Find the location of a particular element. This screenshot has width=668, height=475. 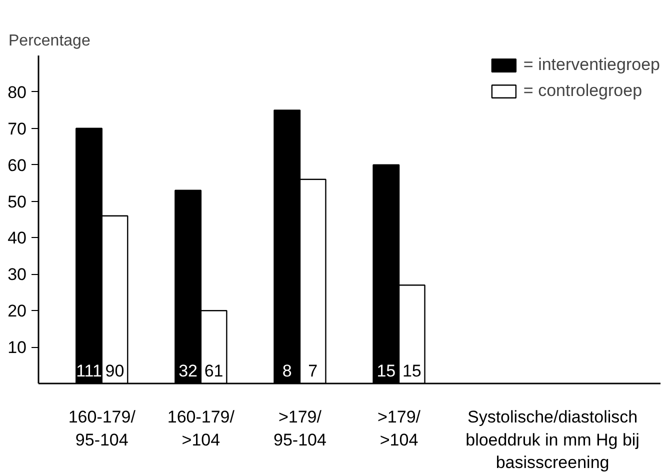

annotation: 32 is located at coordinates (188, 371).